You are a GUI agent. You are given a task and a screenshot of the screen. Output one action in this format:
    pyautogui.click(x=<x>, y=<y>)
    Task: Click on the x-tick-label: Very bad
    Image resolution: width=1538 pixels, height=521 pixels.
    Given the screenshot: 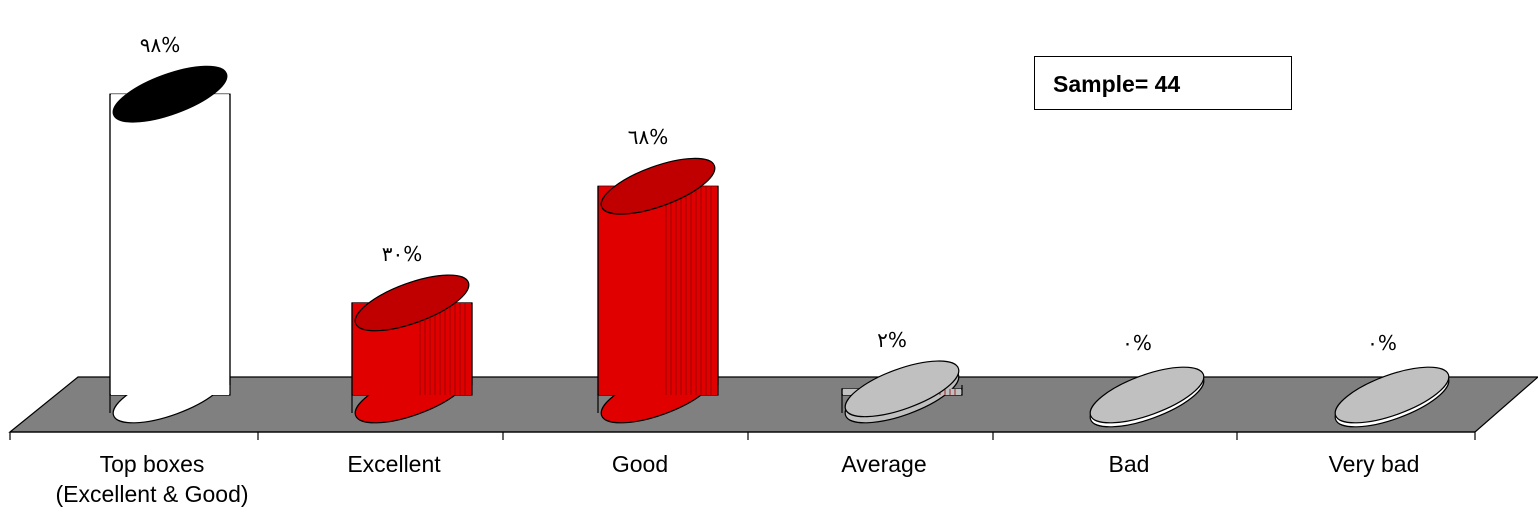 What is the action you would take?
    pyautogui.click(x=1374, y=464)
    